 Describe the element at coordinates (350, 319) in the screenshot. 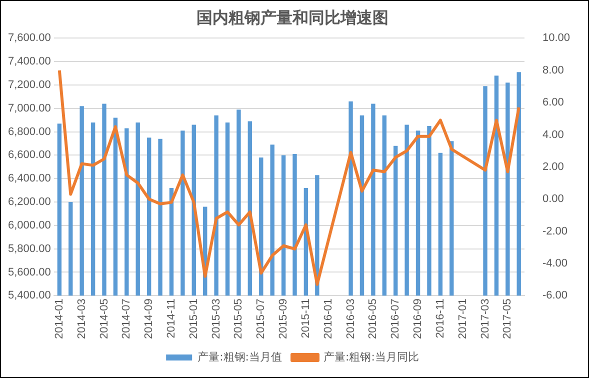

I see `x-tick-label: 2016-03` at that location.